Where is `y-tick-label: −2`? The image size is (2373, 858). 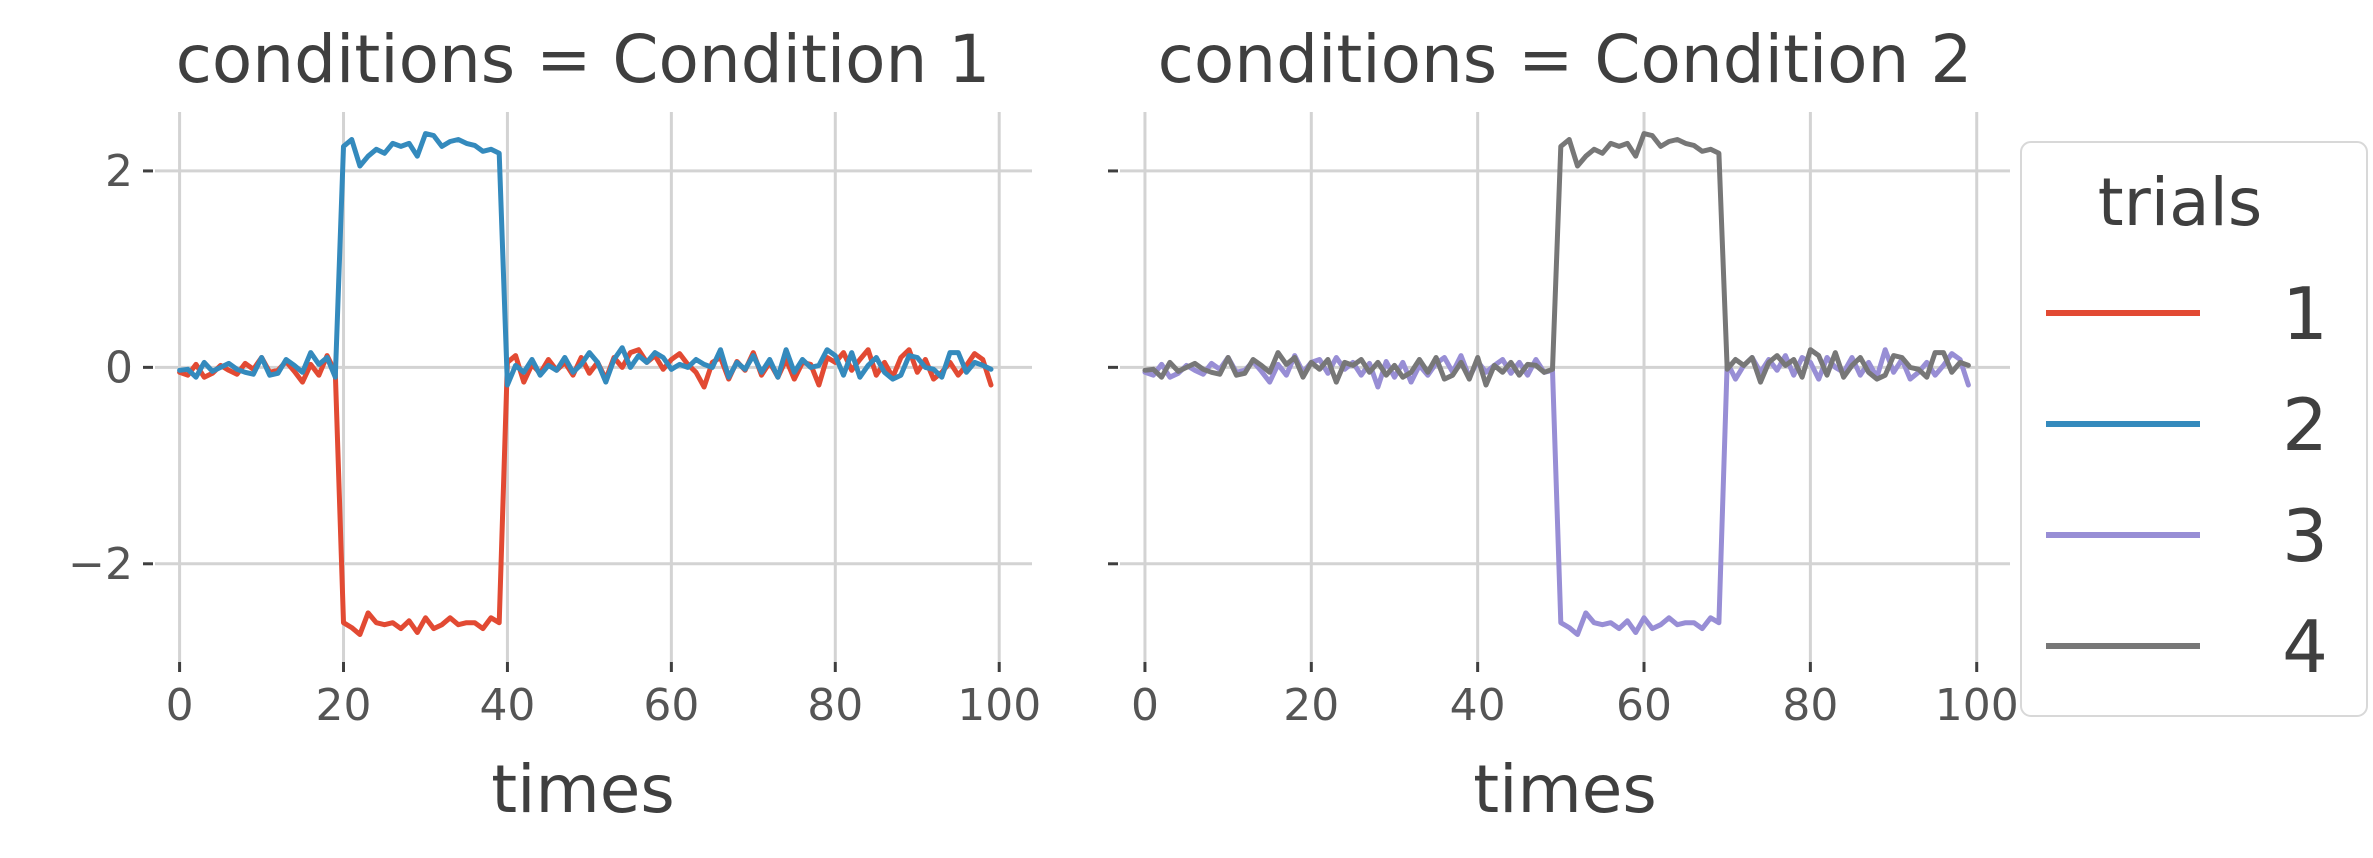
y-tick-label: −2 is located at coordinates (100, 564).